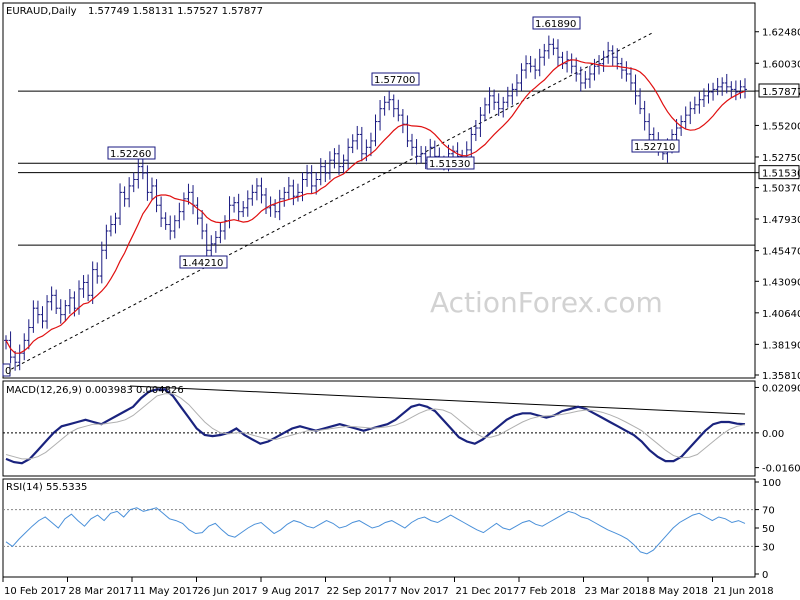 This screenshot has width=800, height=600. Describe the element at coordinates (46, 487) in the screenshot. I see `rsi-header: RSI(14) 55.5335` at that location.